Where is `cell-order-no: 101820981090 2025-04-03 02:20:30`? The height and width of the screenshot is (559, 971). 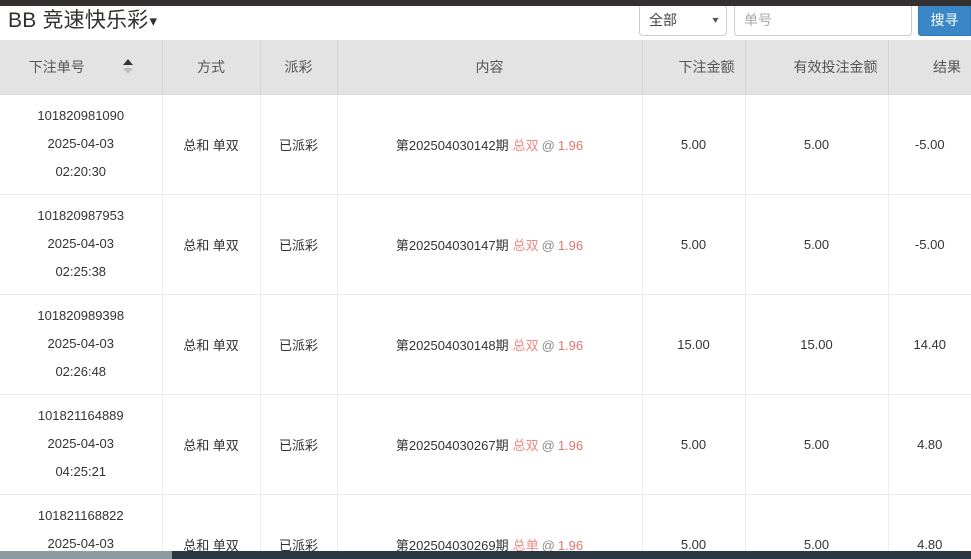 cell-order-no: 101820981090 2025-04-03 02:20:30 is located at coordinates (81, 144).